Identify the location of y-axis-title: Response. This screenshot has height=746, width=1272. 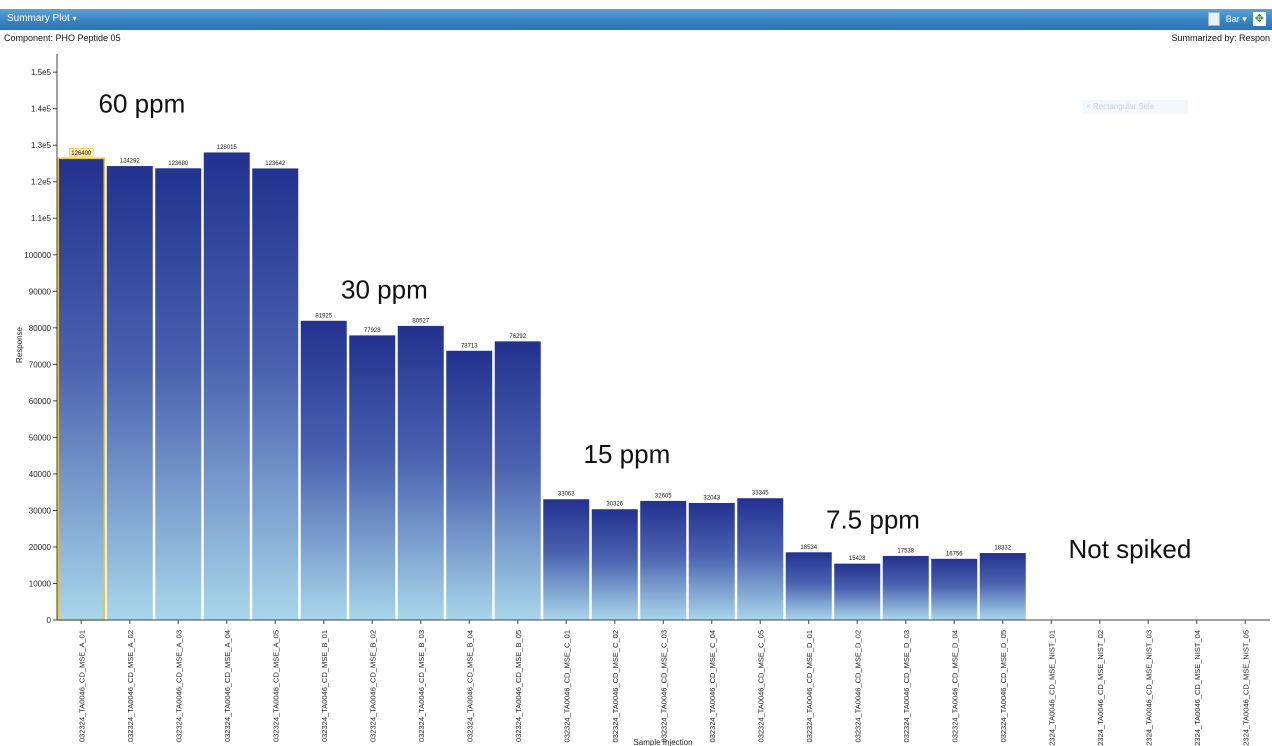
(19, 344).